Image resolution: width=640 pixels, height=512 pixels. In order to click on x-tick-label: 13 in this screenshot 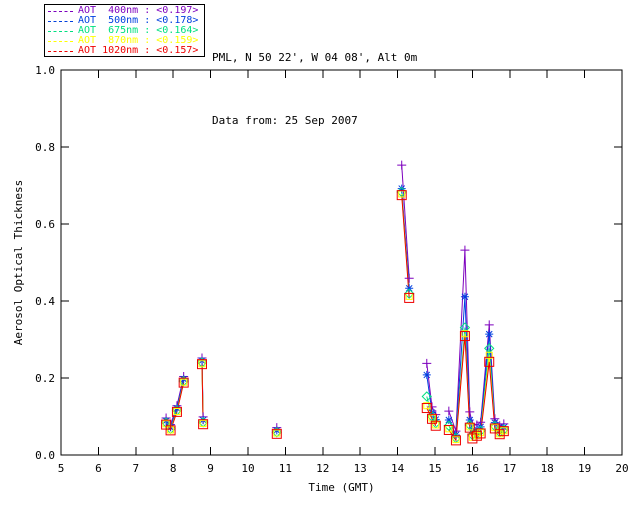, I will do `click(360, 468)`.